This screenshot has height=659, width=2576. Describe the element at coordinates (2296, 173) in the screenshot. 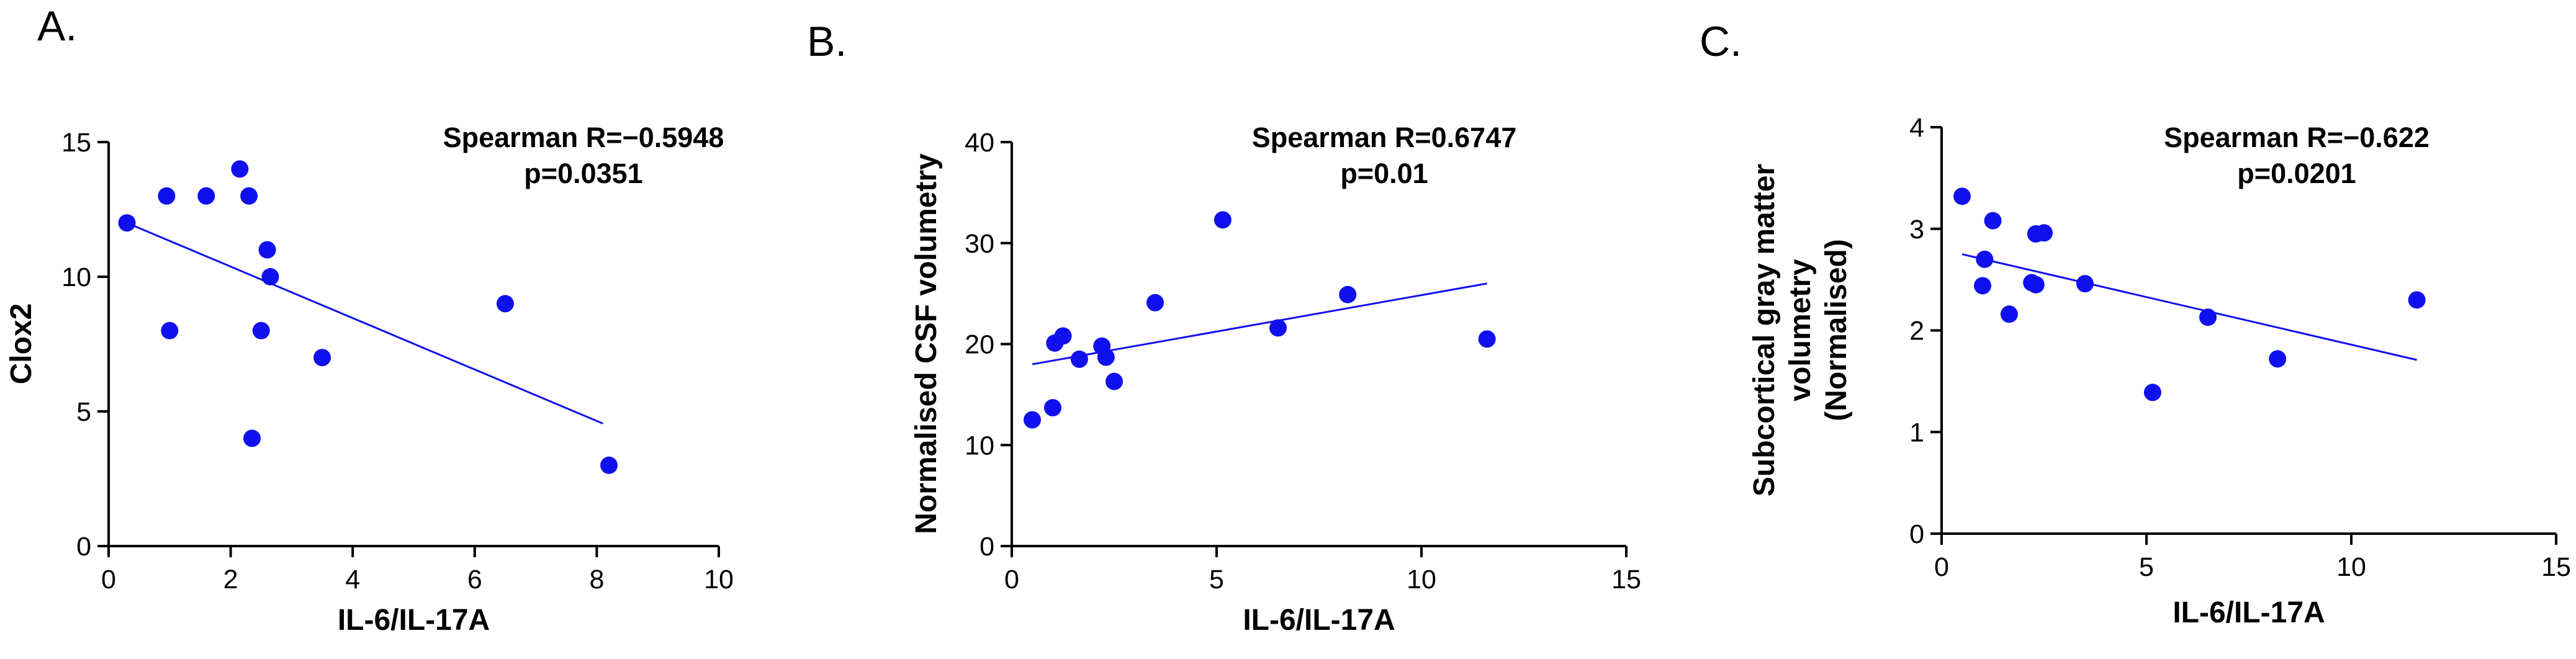

I see `p-value-annotation: p=0.0201` at that location.